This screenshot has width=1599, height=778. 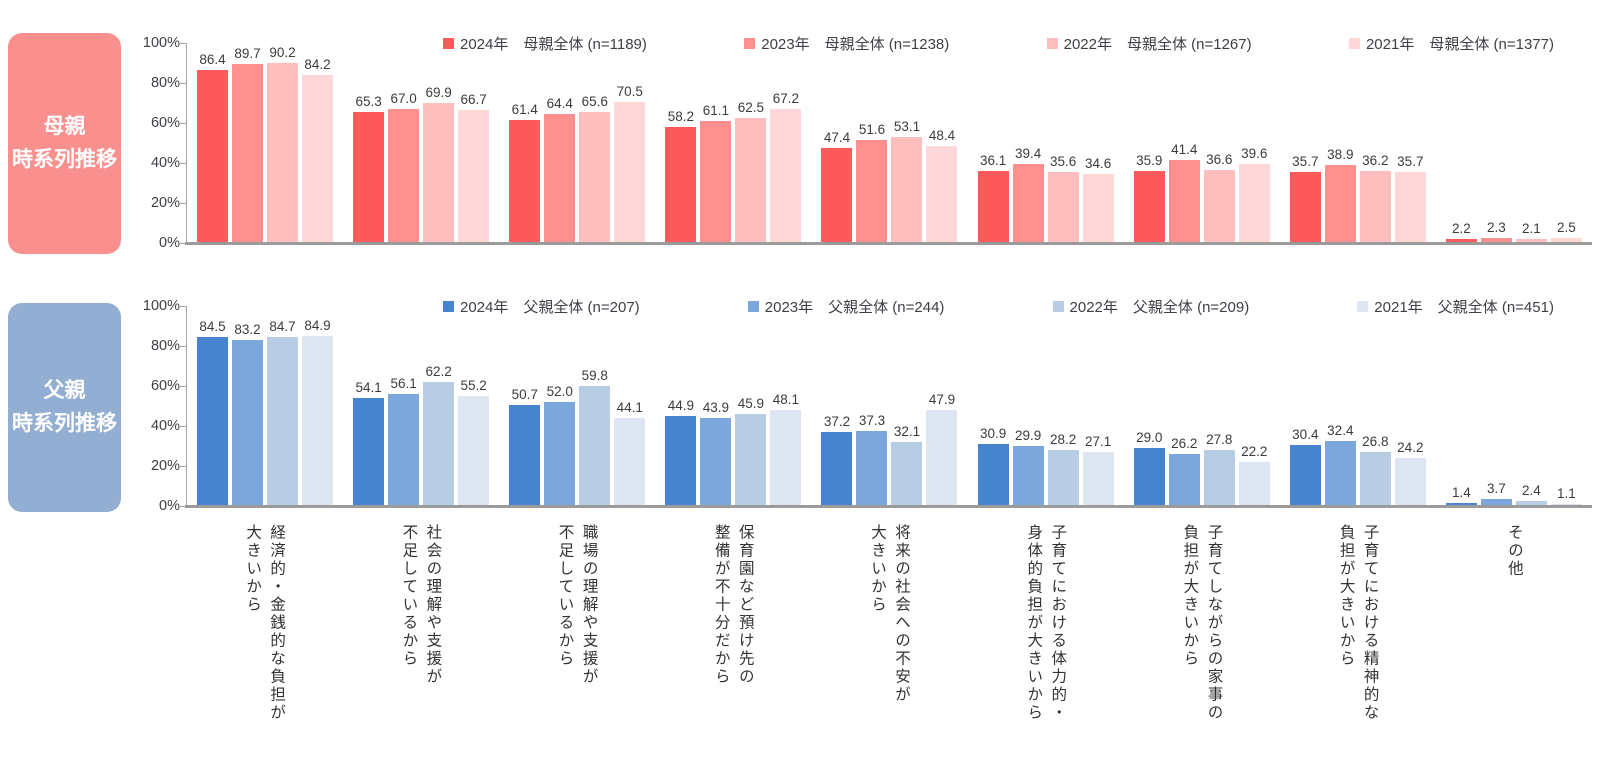 I want to click on category-label: 経済的・金銭的な負担が 大きいから, so click(x=265, y=623).